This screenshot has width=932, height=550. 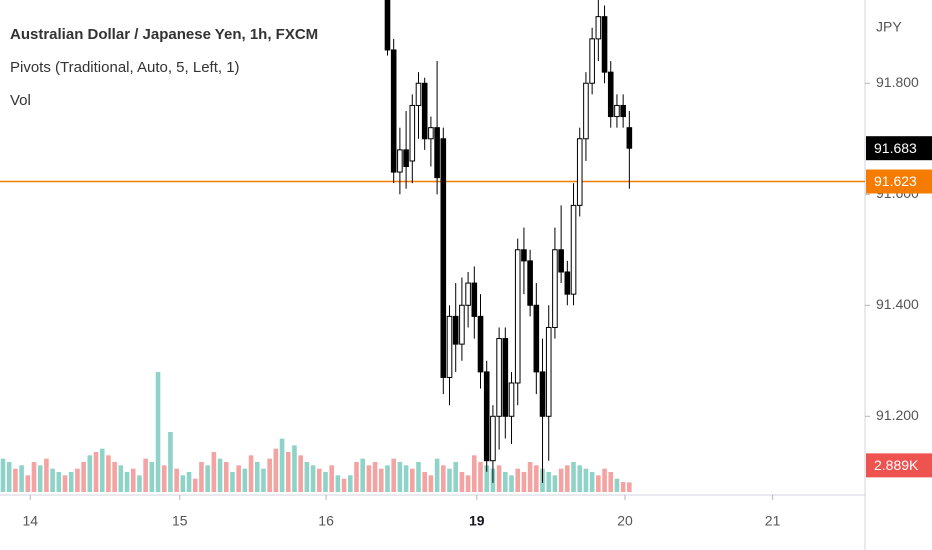 What do you see at coordinates (889, 27) in the screenshot?
I see `currency-label: JPY` at bounding box center [889, 27].